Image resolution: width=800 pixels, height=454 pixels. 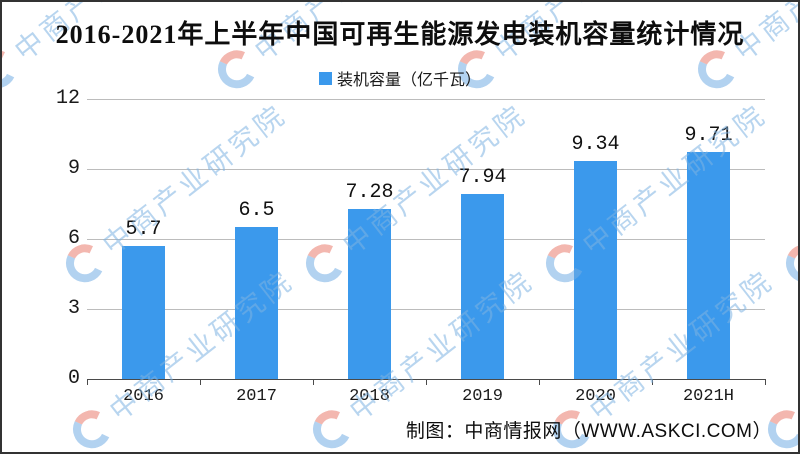 I want to click on y-tick-label-0: 0, so click(x=73, y=378).